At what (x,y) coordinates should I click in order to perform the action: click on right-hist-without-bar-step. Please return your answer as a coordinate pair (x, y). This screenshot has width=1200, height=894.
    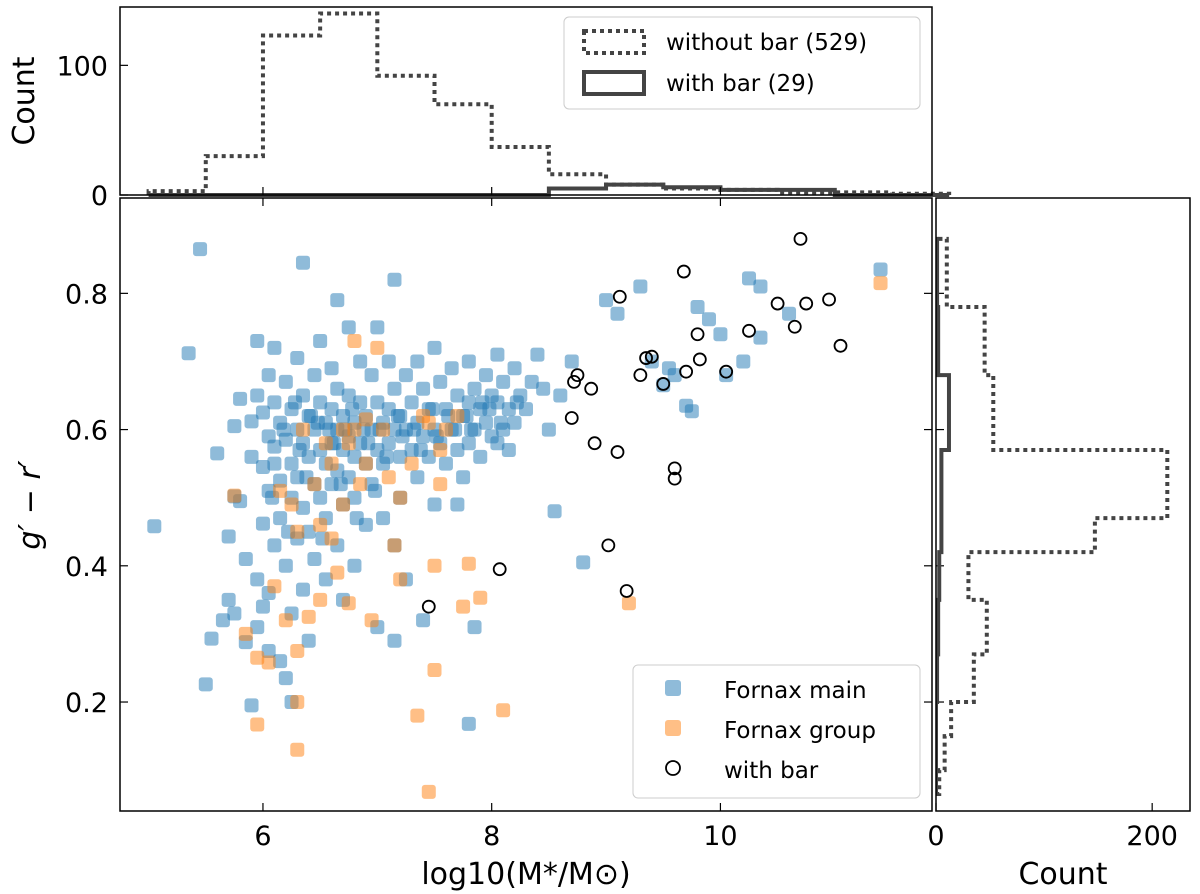
    Looking at the image, I should click on (1053, 516).